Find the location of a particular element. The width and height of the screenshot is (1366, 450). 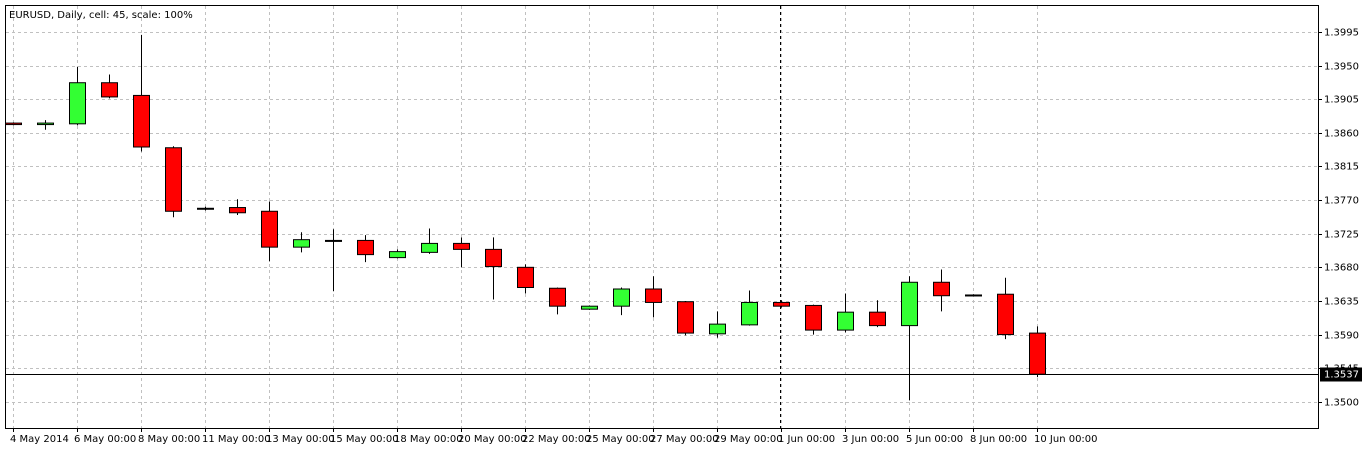

x-tick-label: 29 May 00:00 is located at coordinates (748, 439).